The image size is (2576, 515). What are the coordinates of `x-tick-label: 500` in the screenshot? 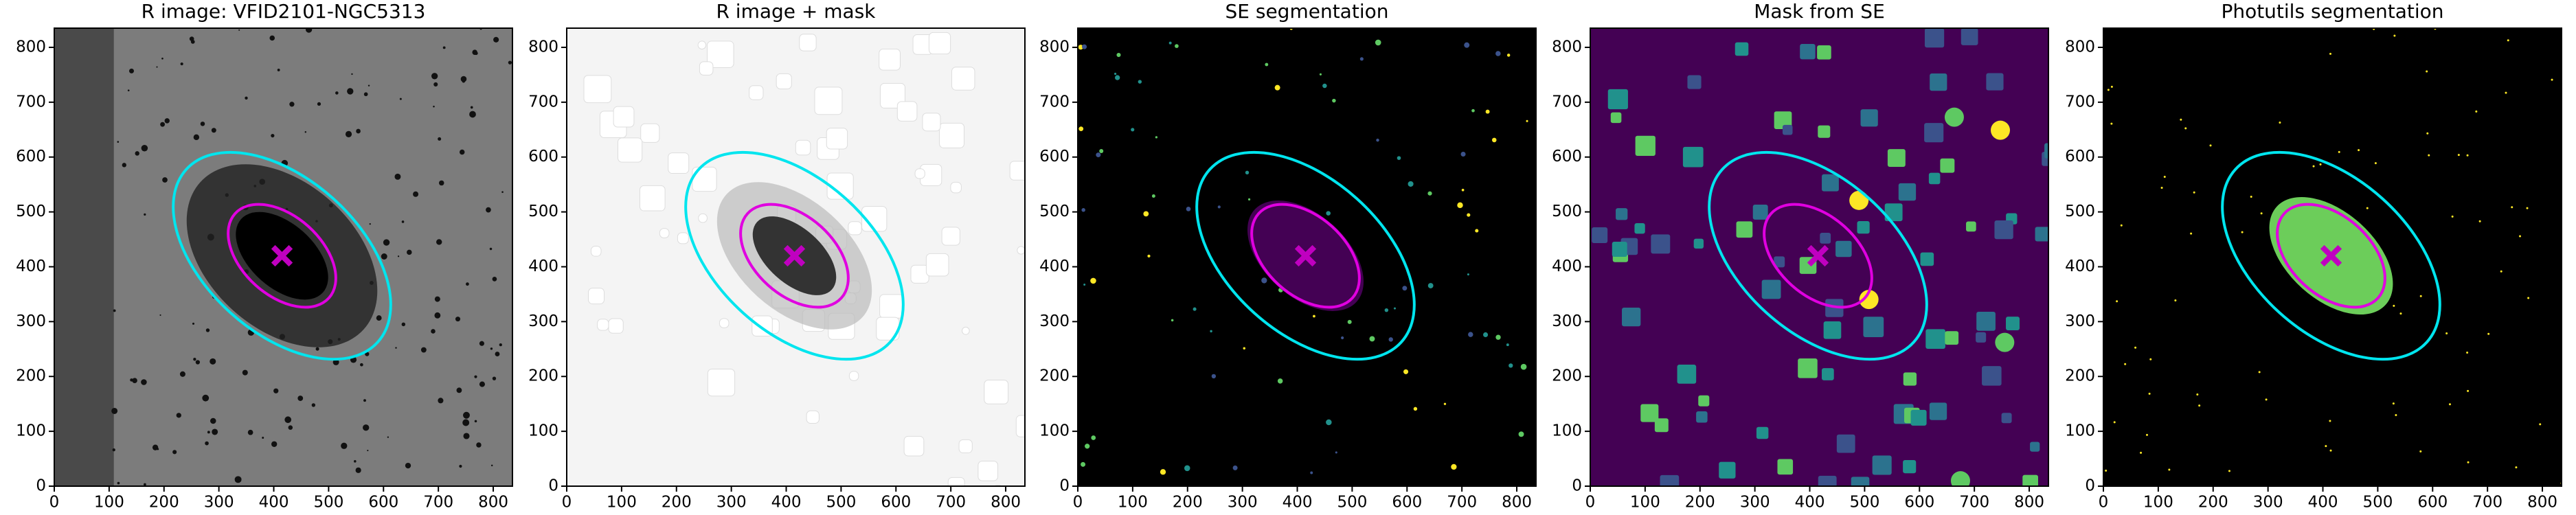 It's located at (1352, 503).